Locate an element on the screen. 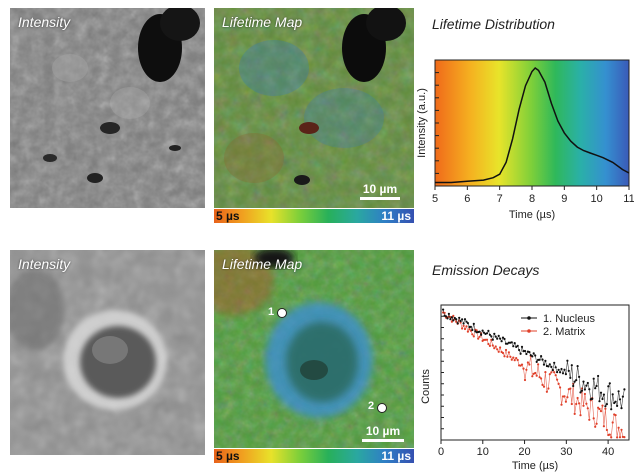  bottom-colorbar-max: 11 µs is located at coordinates (396, 456).